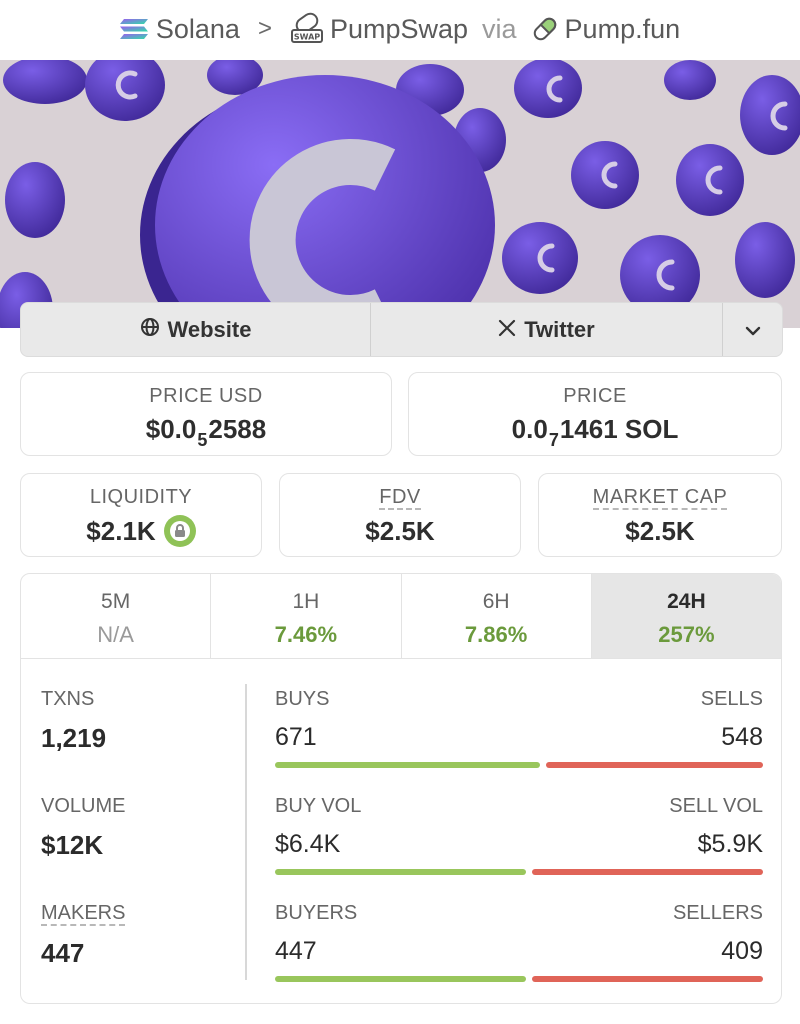 The height and width of the screenshot is (1024, 800). I want to click on liquidity-box: LIQUIDITY $2.1K, so click(141, 515).